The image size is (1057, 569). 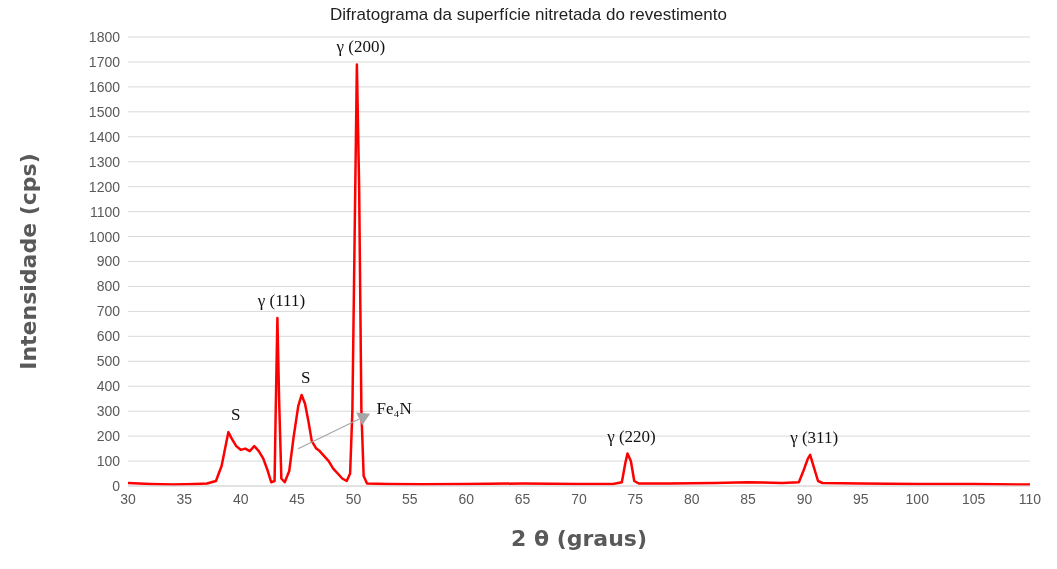 What do you see at coordinates (240, 498) in the screenshot?
I see `x-tick-label: 40` at bounding box center [240, 498].